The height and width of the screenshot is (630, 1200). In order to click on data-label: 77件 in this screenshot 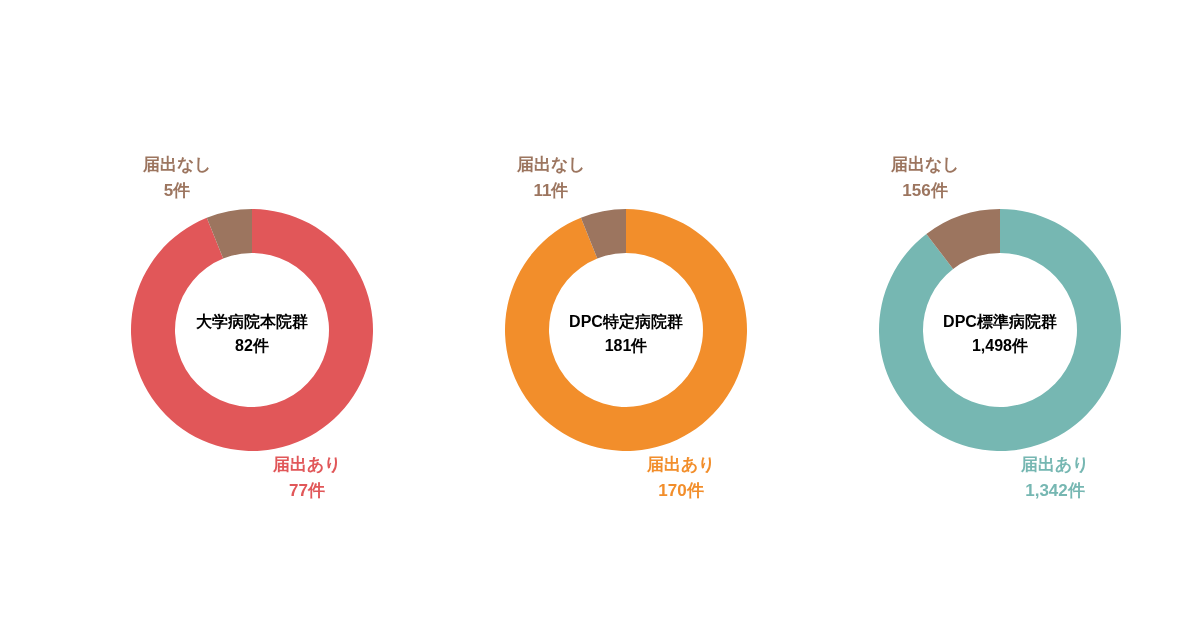, I will do `click(307, 490)`.